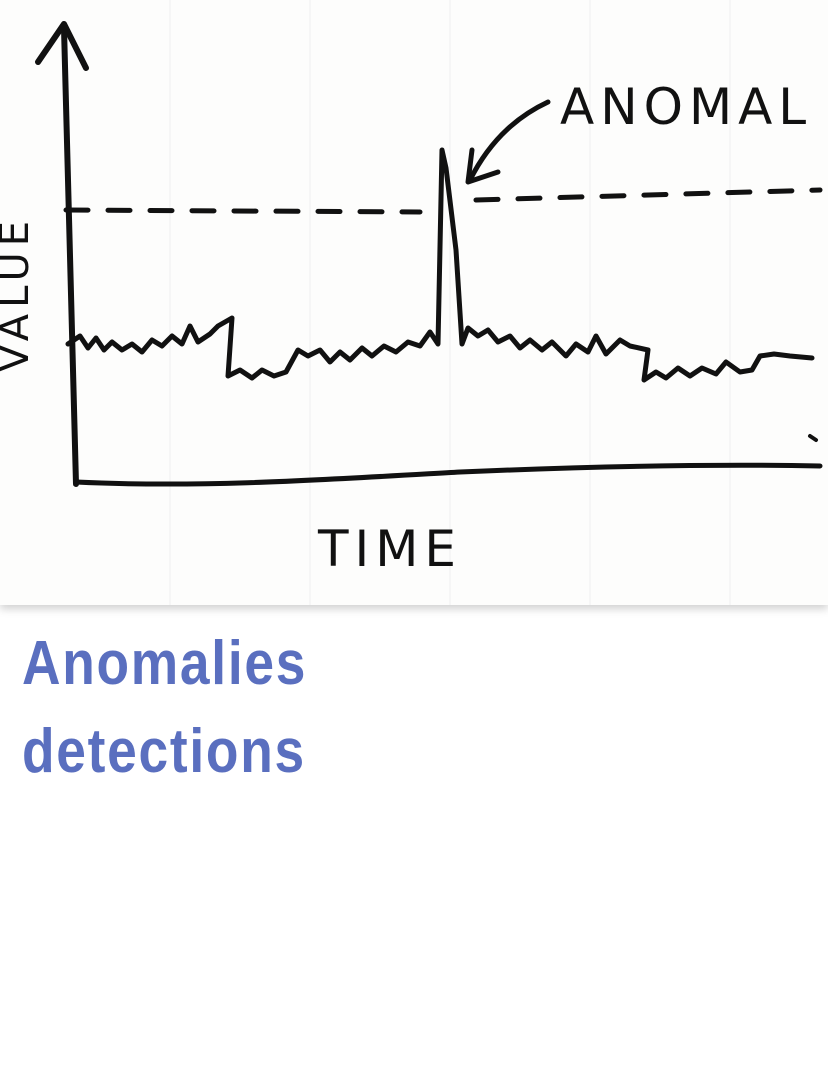 This screenshot has width=828, height=1080. I want to click on y-axis-label: VALUE, so click(19, 293).